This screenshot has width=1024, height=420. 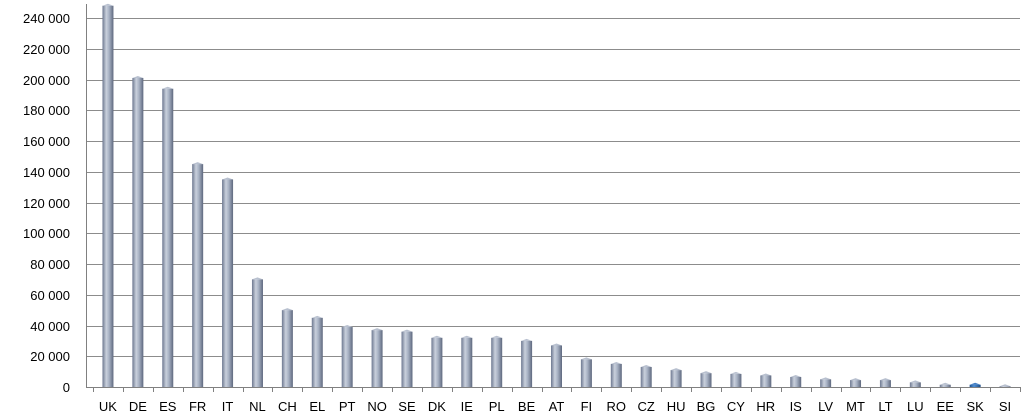 I want to click on x-category-label: ES, so click(x=168, y=406).